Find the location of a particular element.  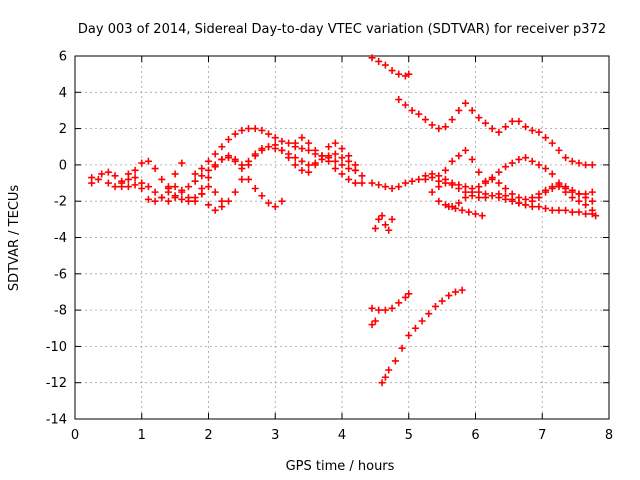

y-tick-labels: 6 4 2 0 -2 -4 -6 -8 -10 -12 -14 is located at coordinates (56, 239).